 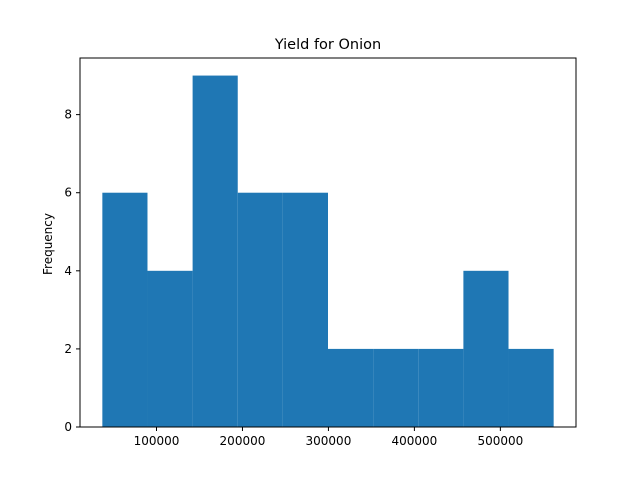 I want to click on x-tick-label: 500000, so click(x=500, y=441).